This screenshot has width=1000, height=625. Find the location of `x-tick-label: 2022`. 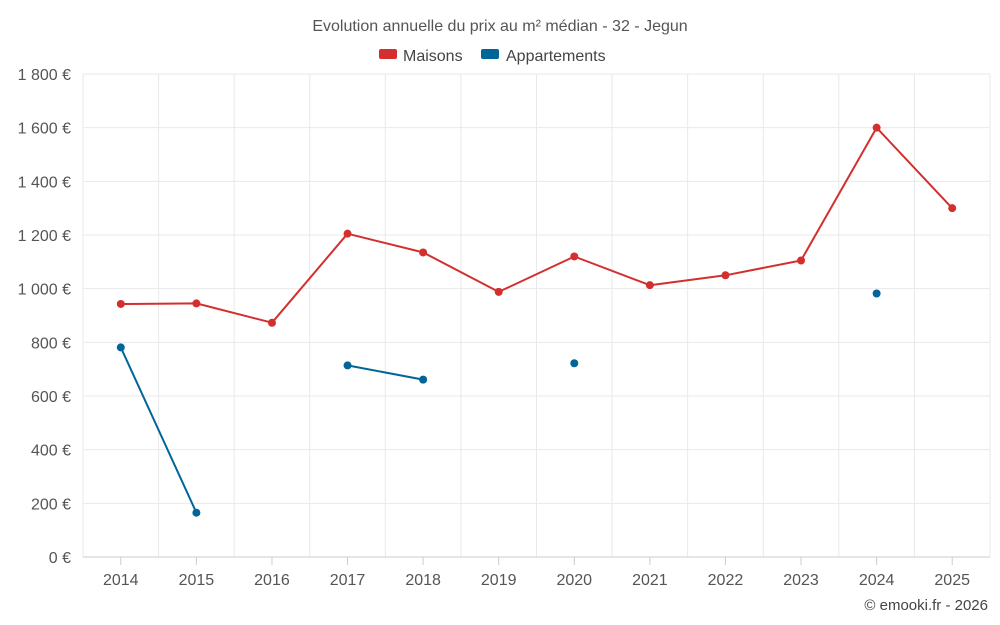

x-tick-label: 2022 is located at coordinates (726, 580).